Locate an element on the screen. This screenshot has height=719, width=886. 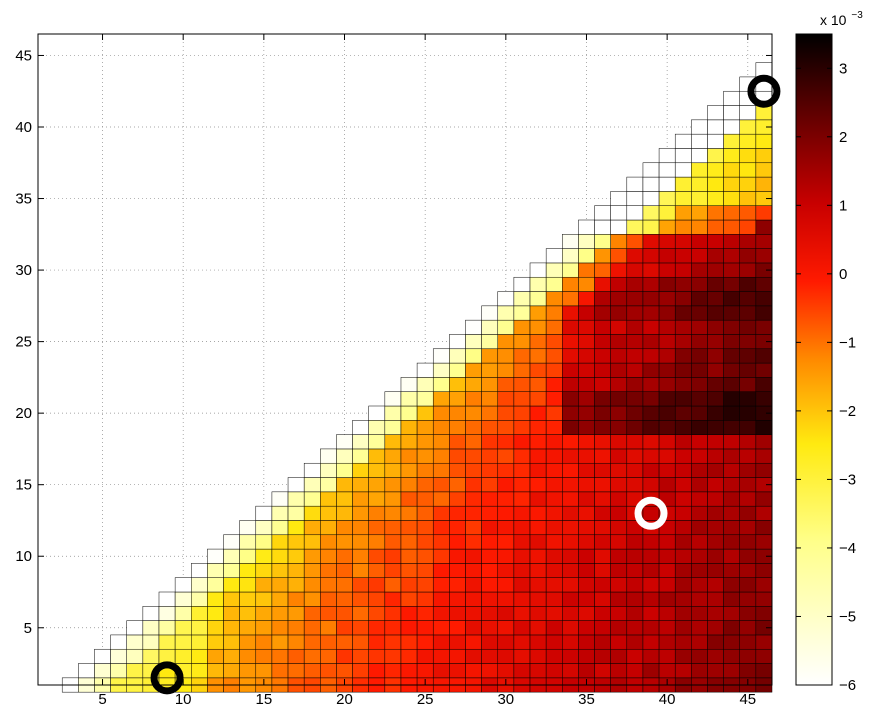
colorbar-tick-label: −1 is located at coordinates (847, 342).